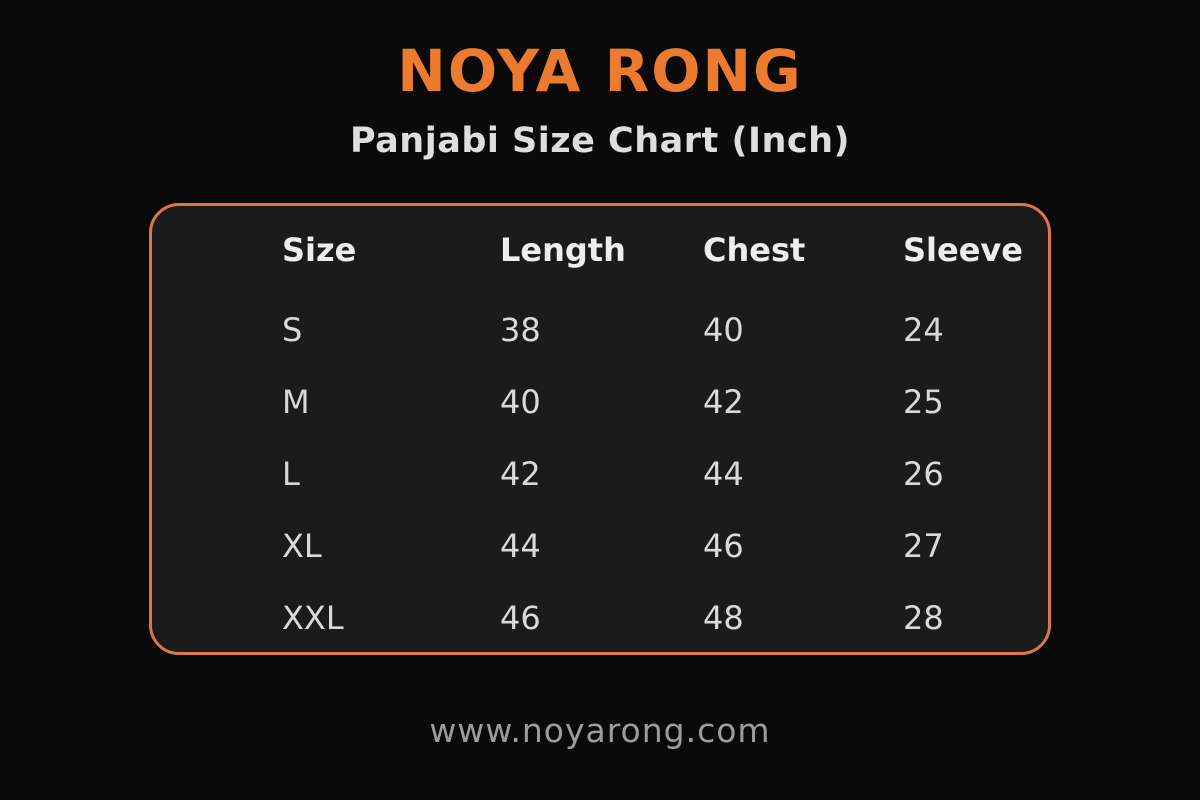  Describe the element at coordinates (520, 617) in the screenshot. I see `cell-length: 46` at that location.